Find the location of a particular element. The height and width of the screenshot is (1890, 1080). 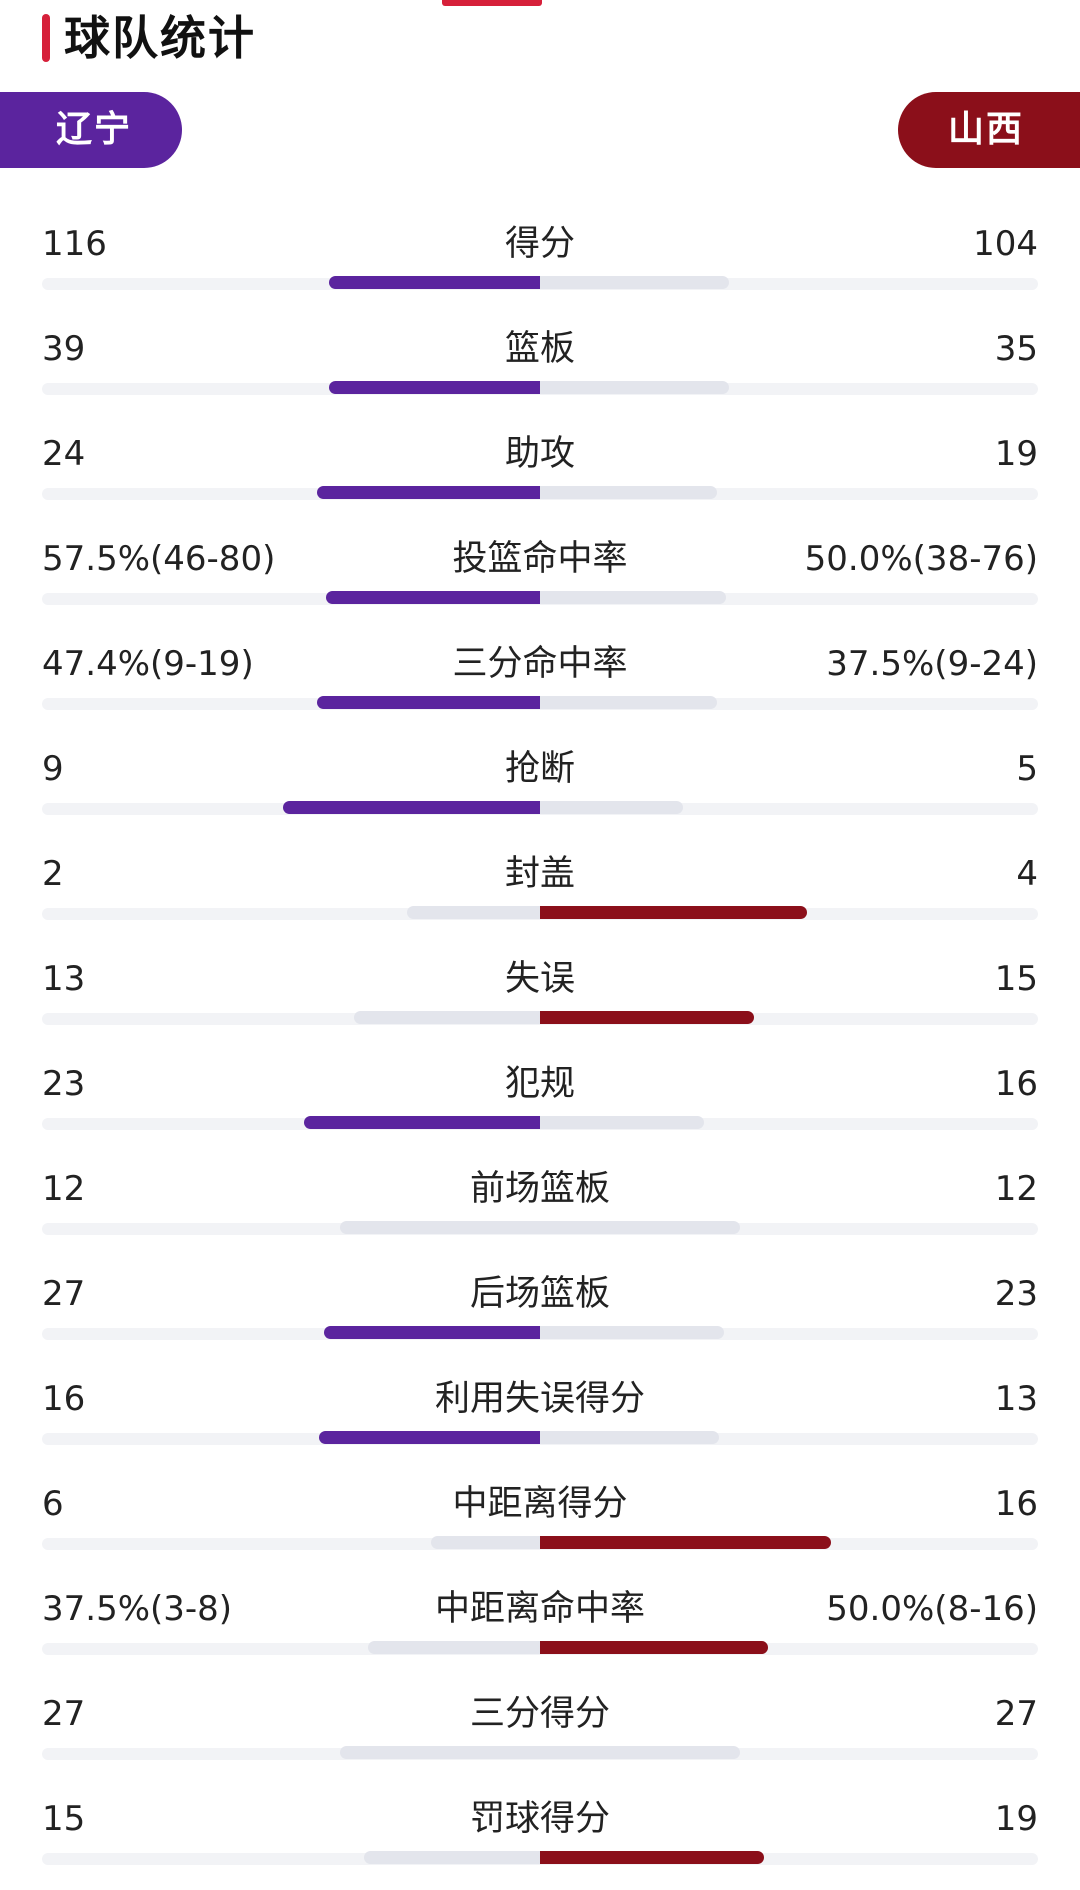

team-left-badge: 辽宁 is located at coordinates (91, 130).